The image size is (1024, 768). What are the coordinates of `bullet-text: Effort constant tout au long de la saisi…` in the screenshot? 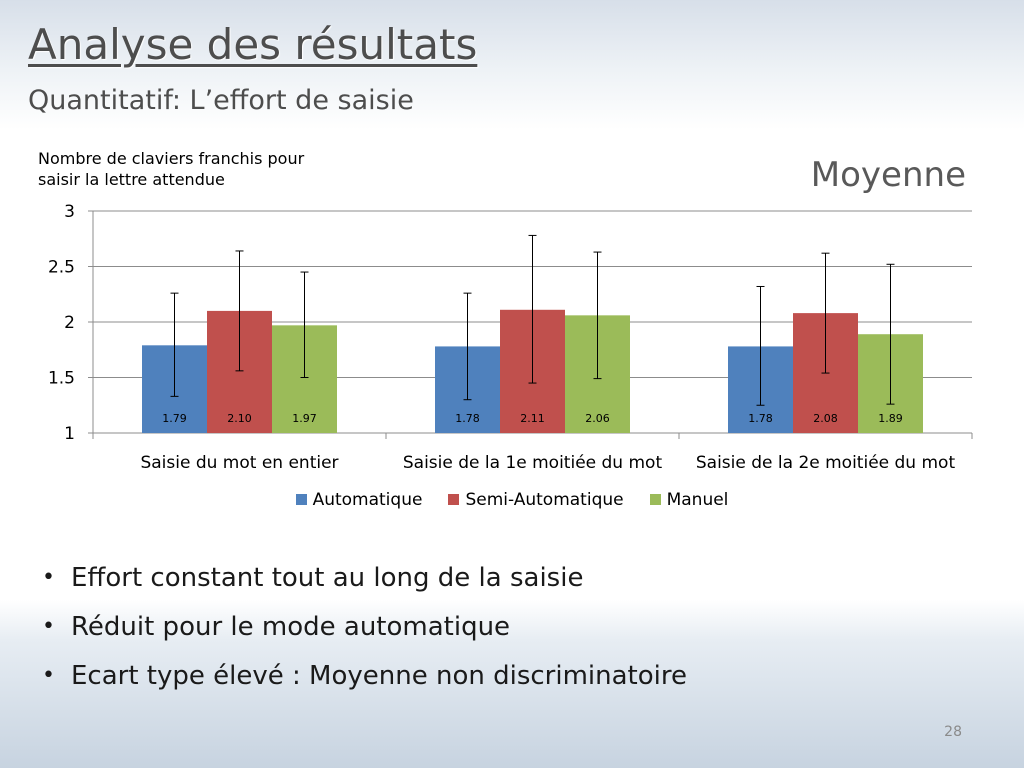 It's located at (327, 578).